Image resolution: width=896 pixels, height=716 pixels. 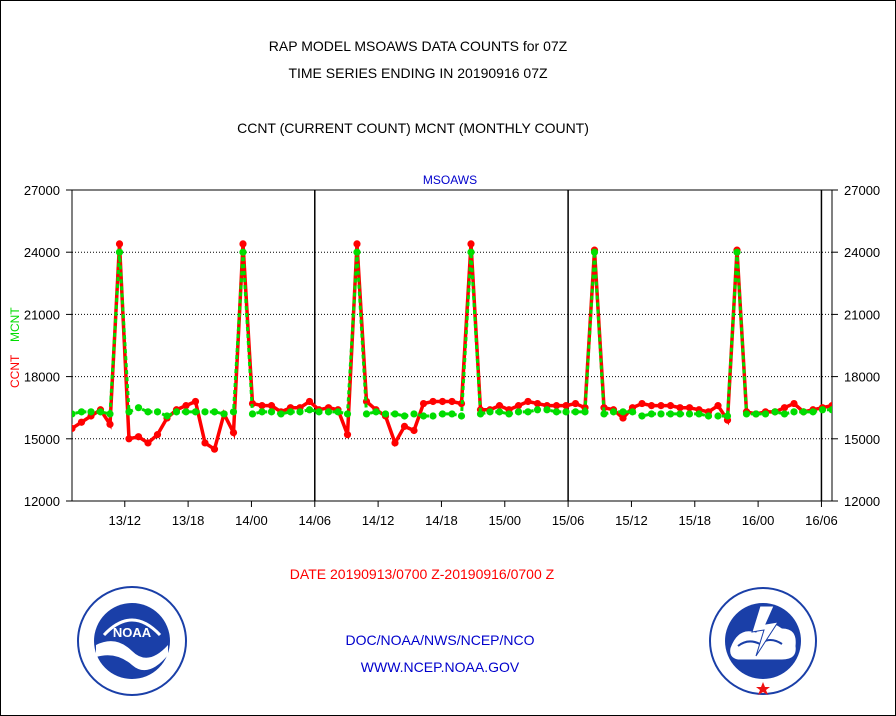 What do you see at coordinates (758, 520) in the screenshot?
I see `x-tick-label: 16/00` at bounding box center [758, 520].